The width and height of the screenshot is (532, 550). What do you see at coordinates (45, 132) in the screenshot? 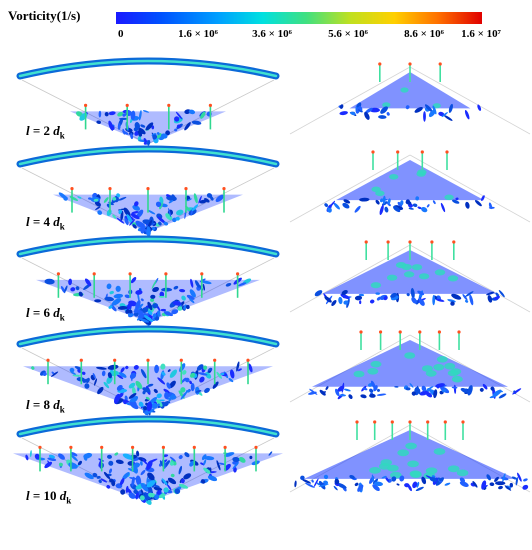
I see `row-label: l = 2 dk` at bounding box center [45, 132].